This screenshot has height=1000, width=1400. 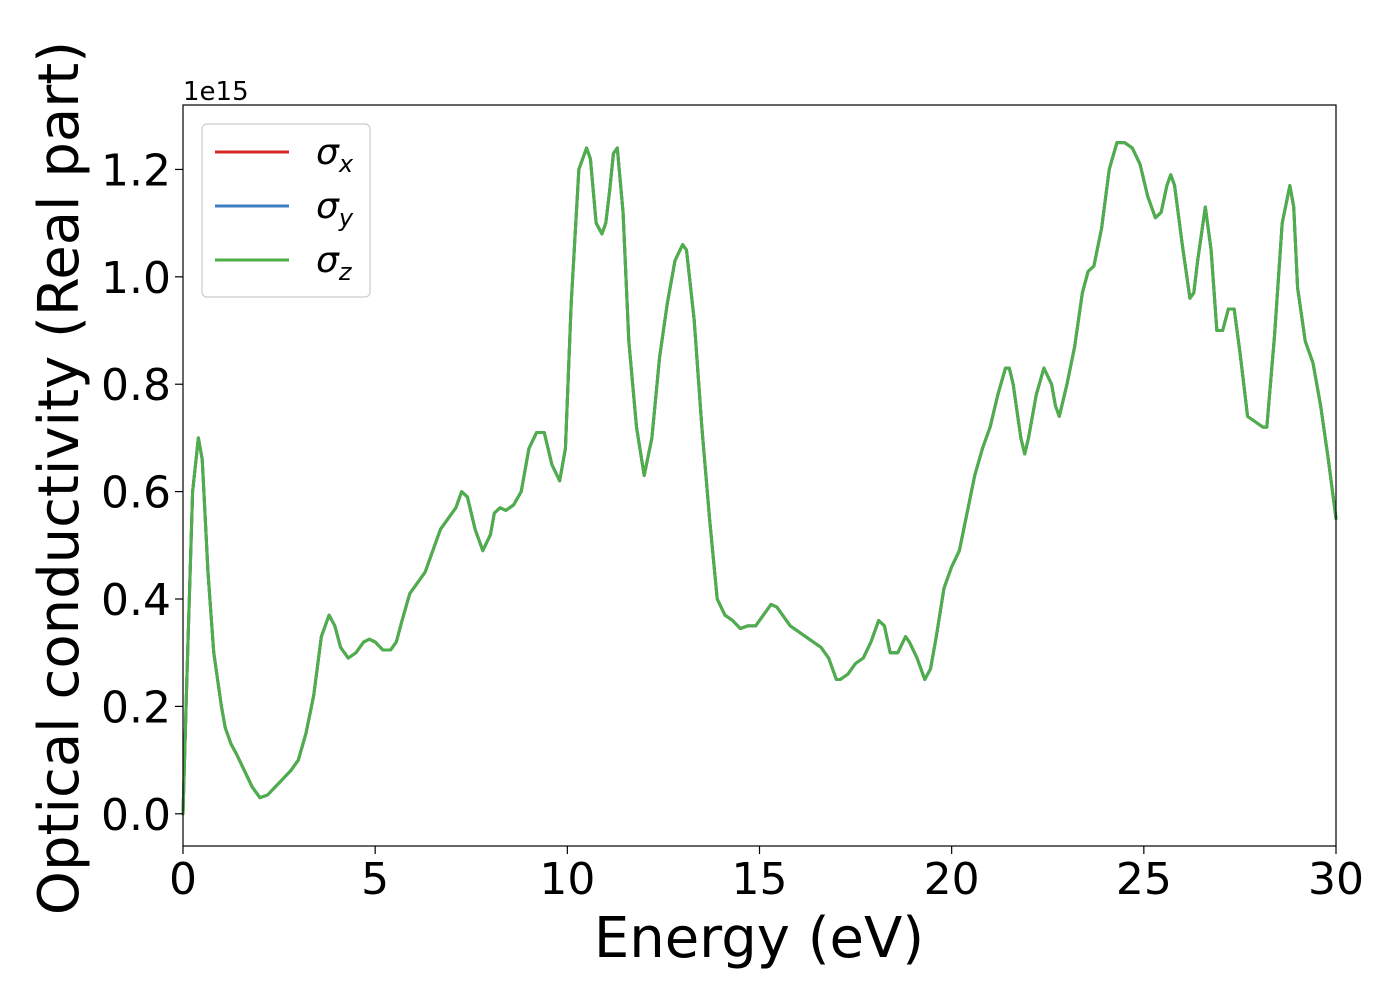 What do you see at coordinates (136, 170) in the screenshot?
I see `y-tick-label: 1.2` at bounding box center [136, 170].